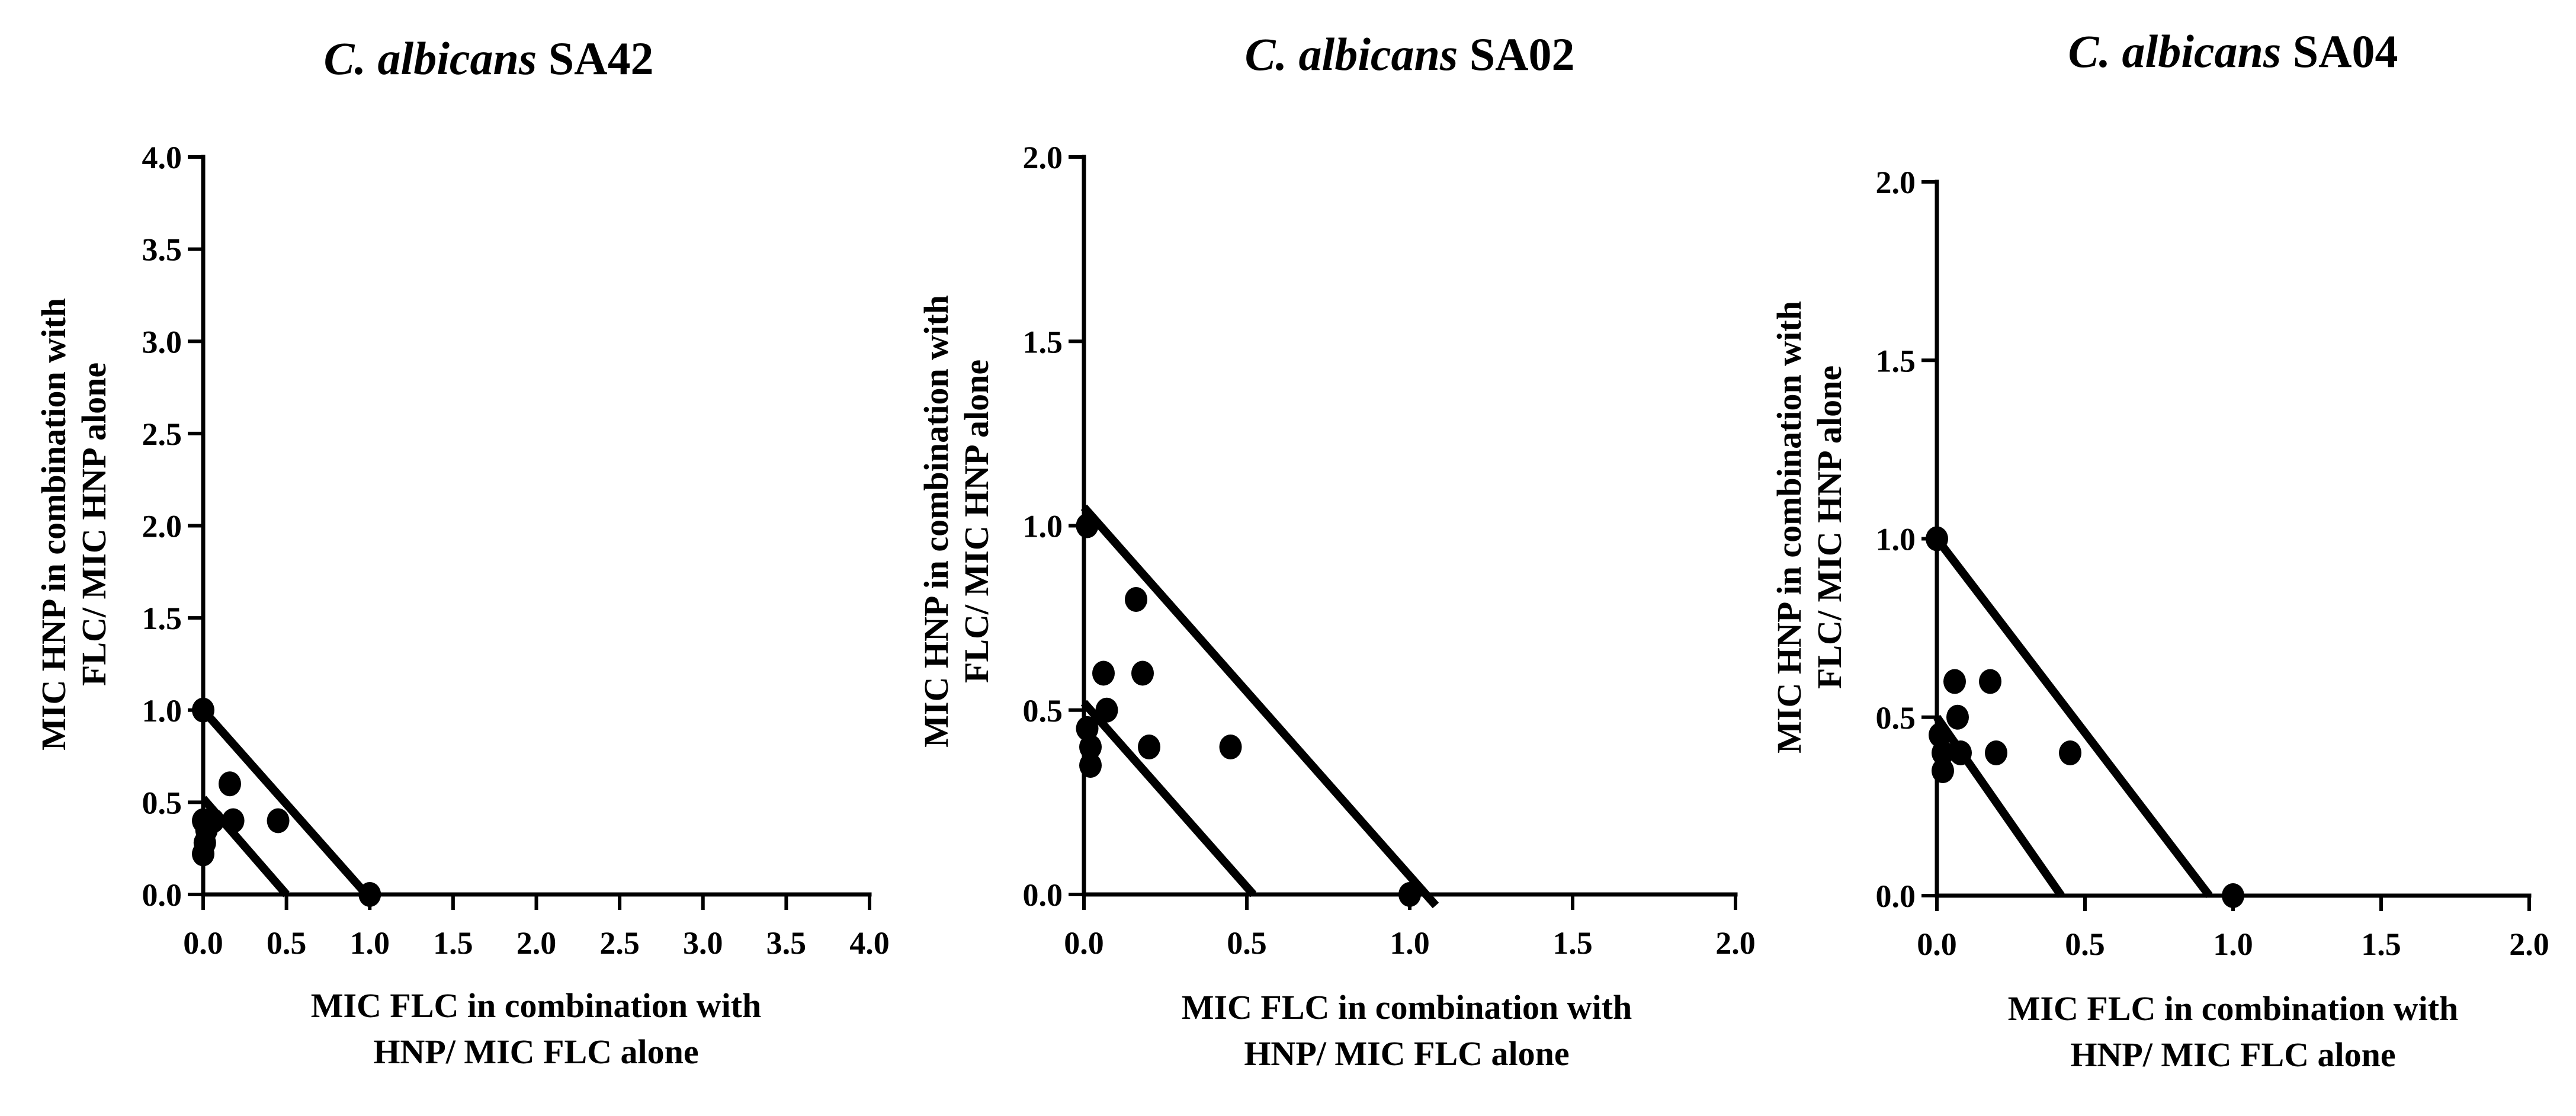 The width and height of the screenshot is (2576, 1116). What do you see at coordinates (162, 250) in the screenshot?
I see `y-tick-label: 3.5` at bounding box center [162, 250].